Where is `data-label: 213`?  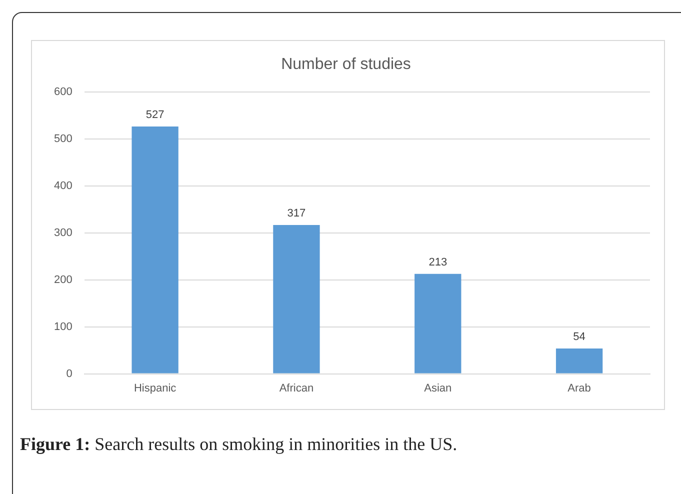
data-label: 213 is located at coordinates (438, 262).